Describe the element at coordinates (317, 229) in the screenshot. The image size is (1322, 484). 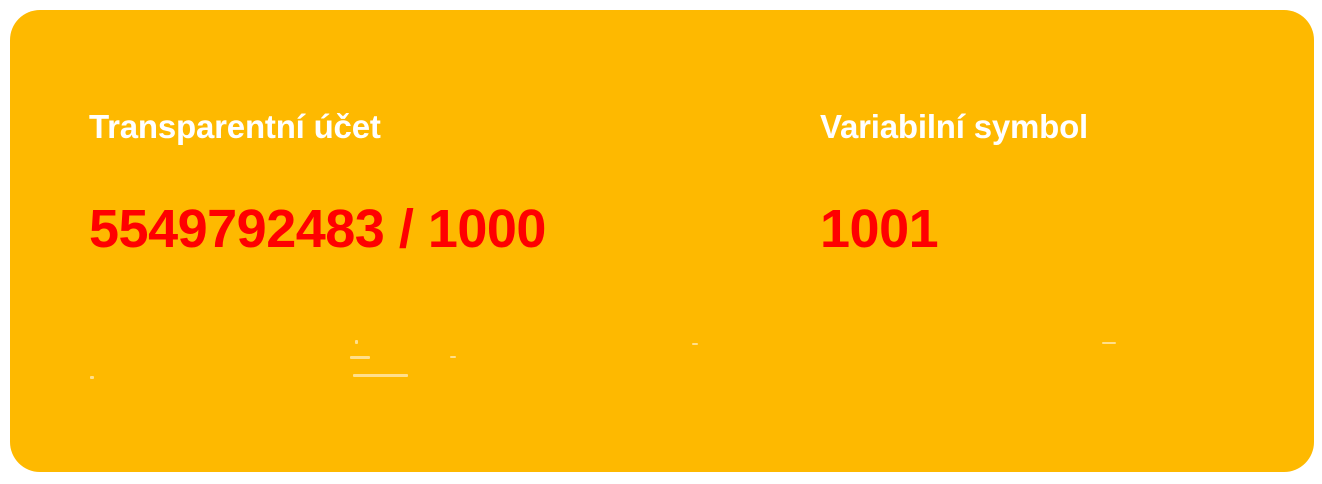
I see `account-number: 5549792483 / 1000` at that location.